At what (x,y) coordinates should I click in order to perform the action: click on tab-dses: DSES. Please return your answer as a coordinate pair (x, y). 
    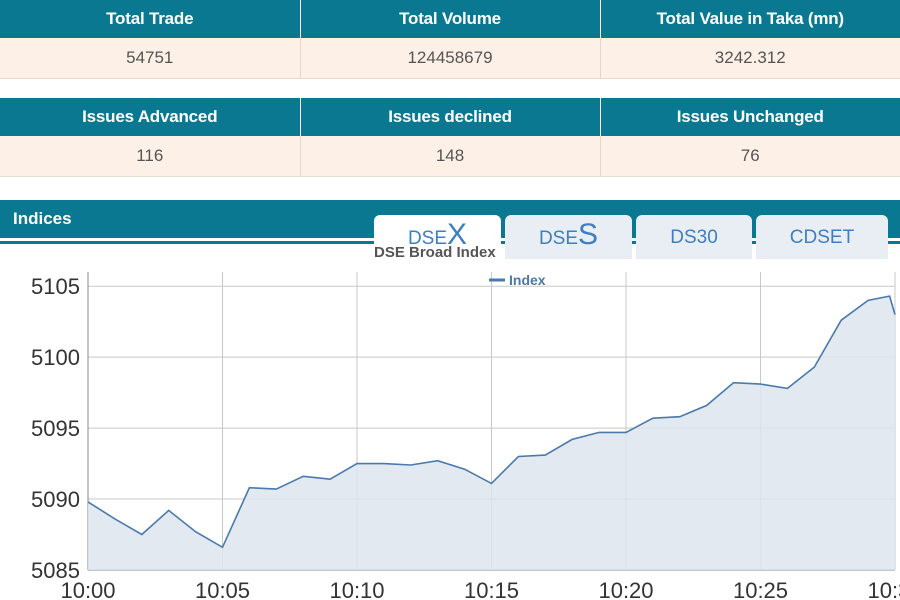
    Looking at the image, I should click on (568, 237).